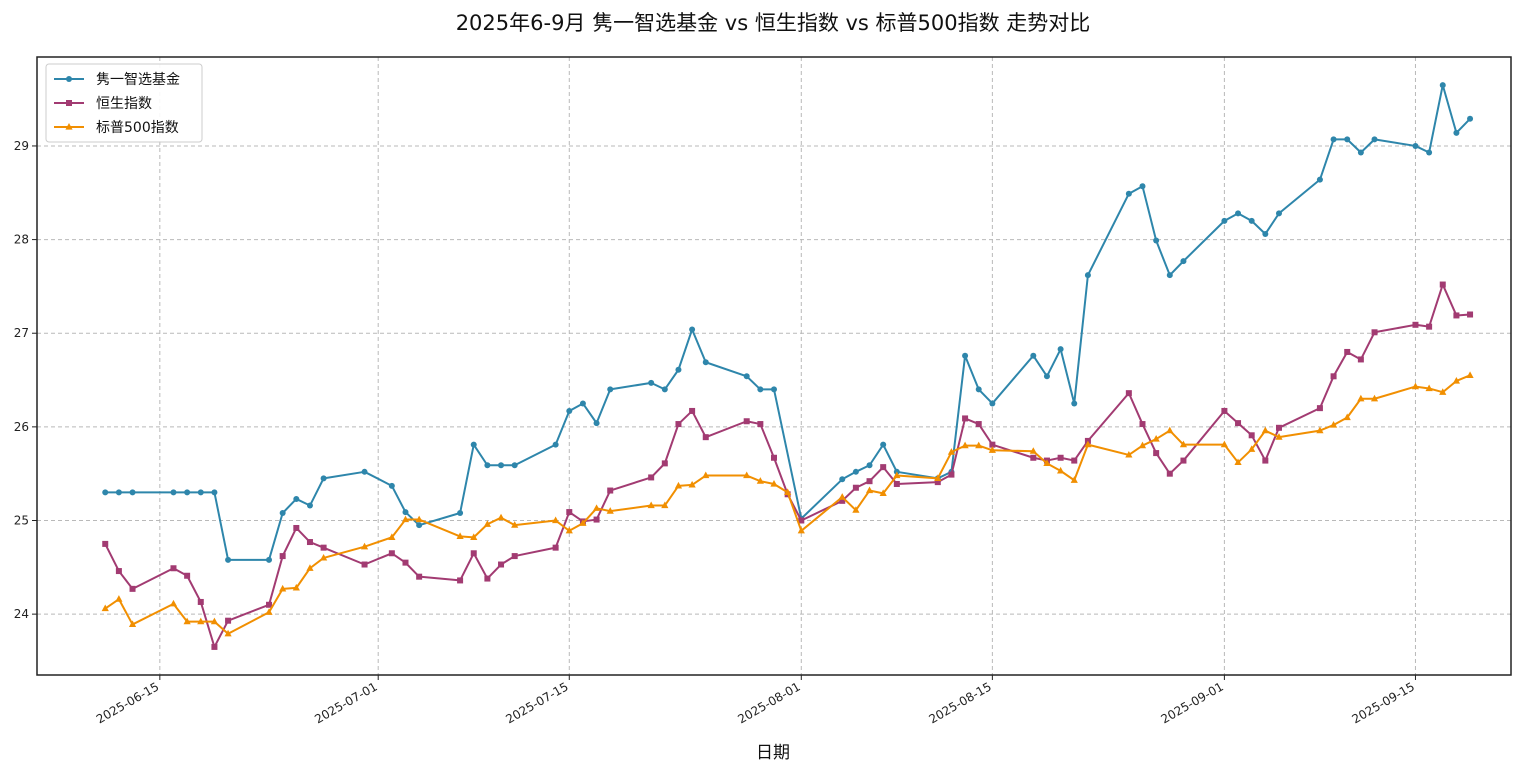 The height and width of the screenshot is (777, 1522). Describe the element at coordinates (21, 146) in the screenshot. I see `y-tick-label: 29` at that location.